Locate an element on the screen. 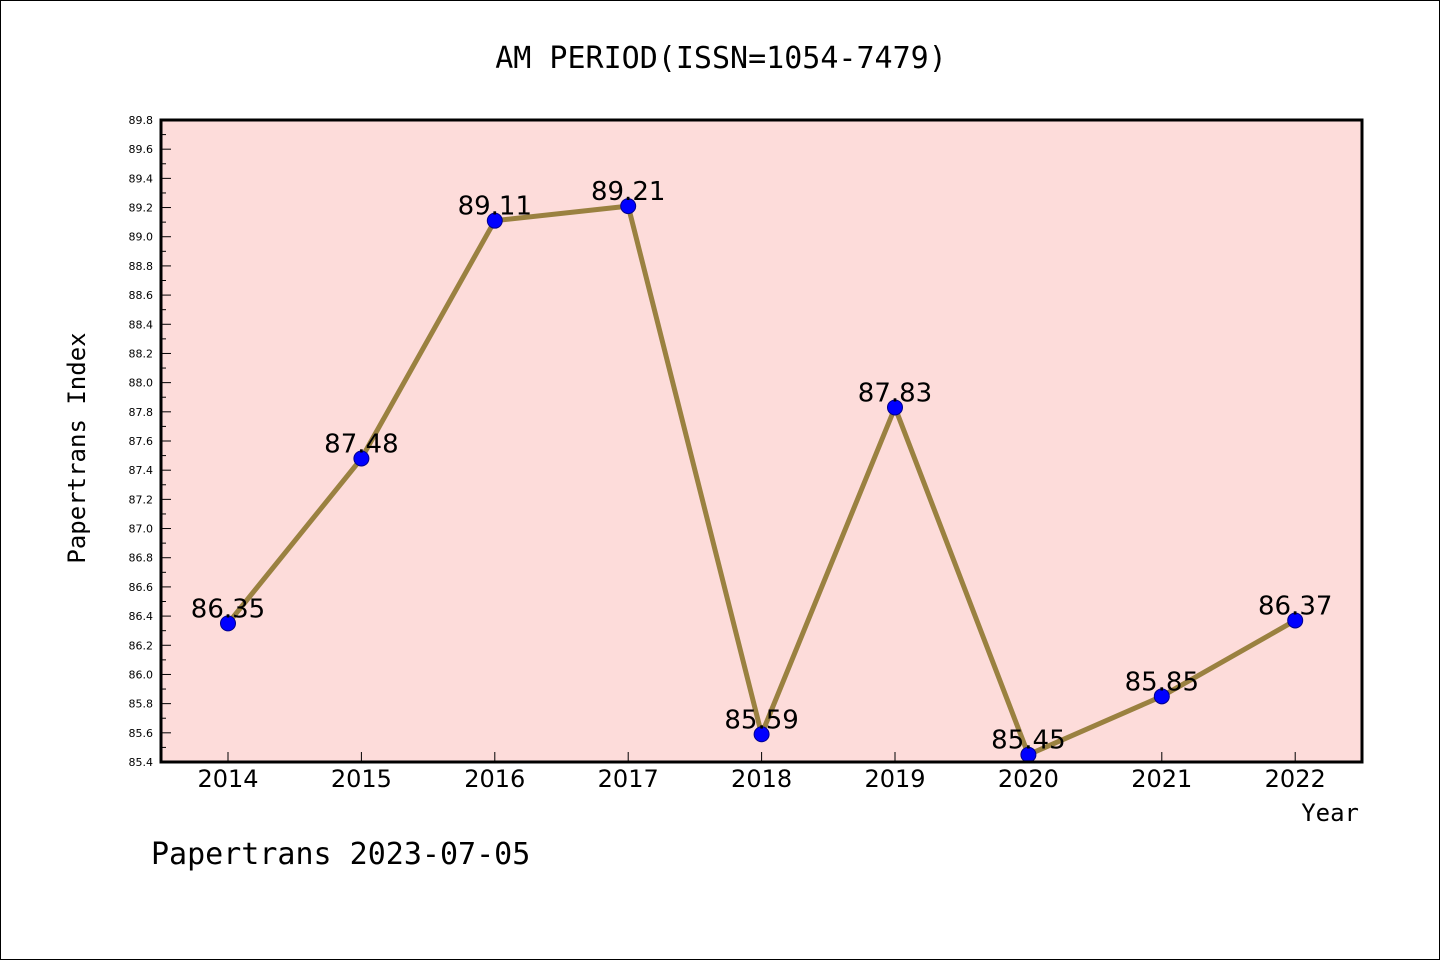 This screenshot has width=1440, height=961. y-tick-label: 85.4 is located at coordinates (141, 762).